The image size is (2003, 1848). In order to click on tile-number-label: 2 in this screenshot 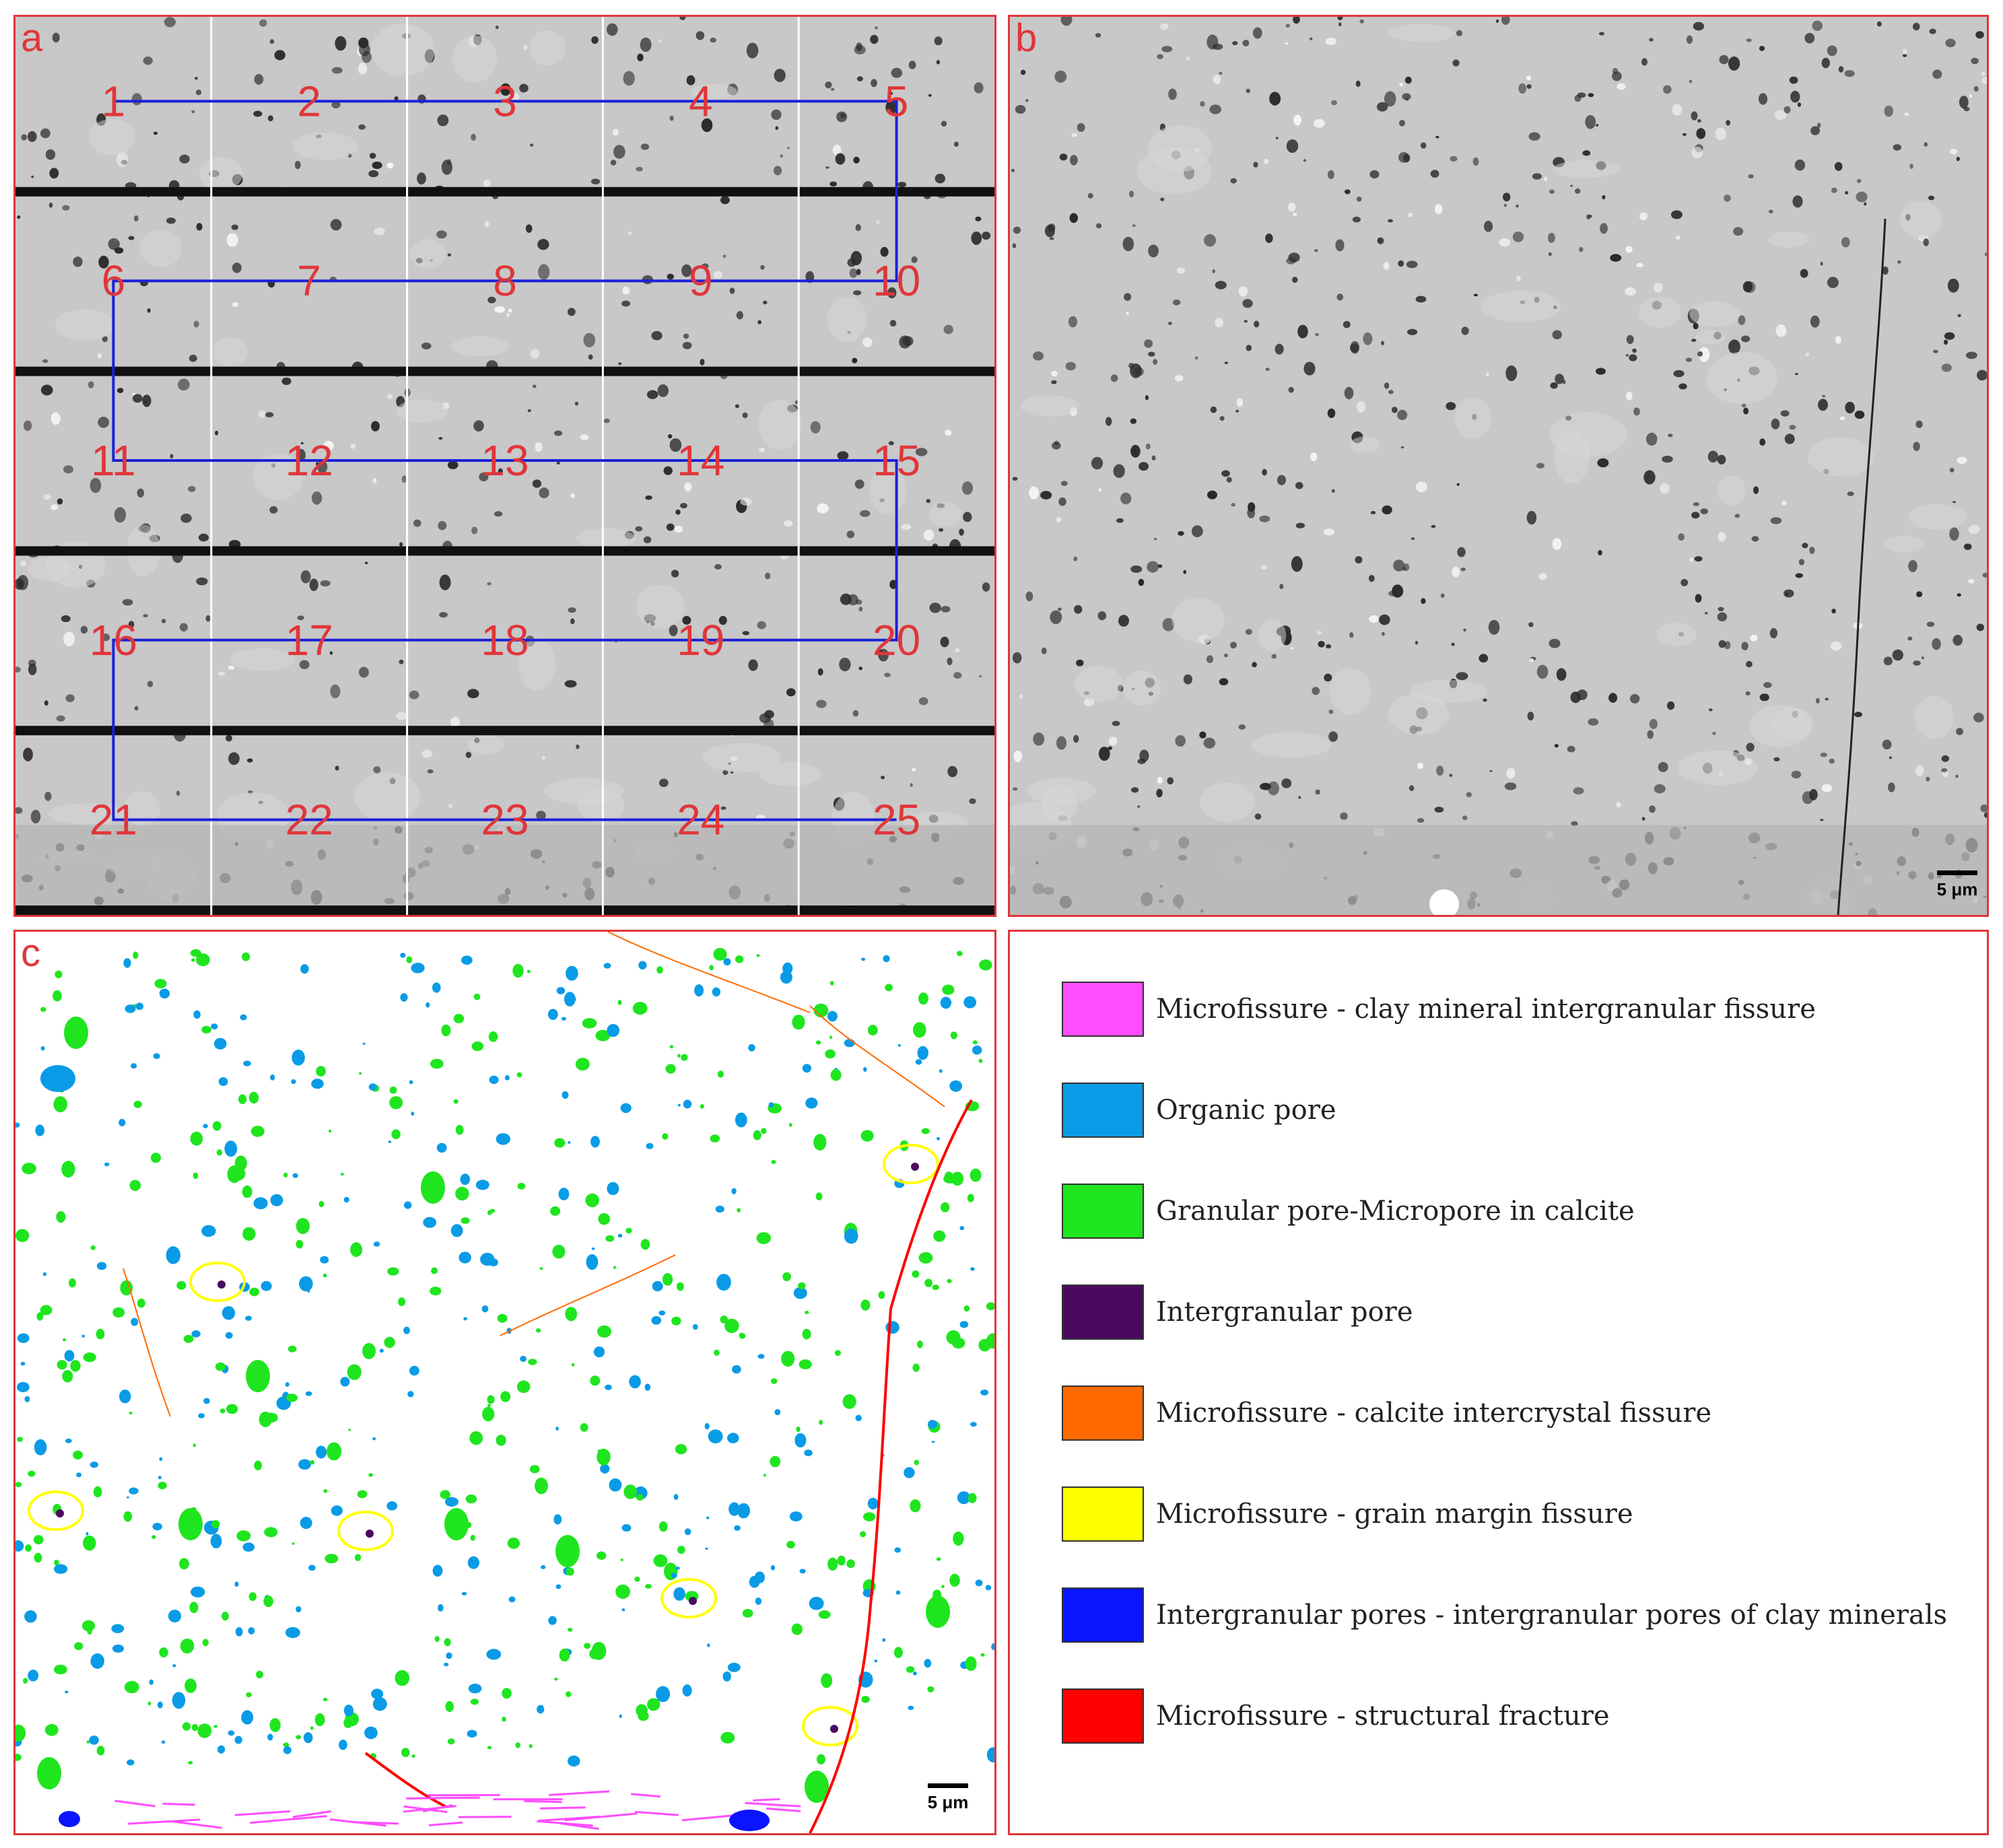, I will do `click(309, 101)`.